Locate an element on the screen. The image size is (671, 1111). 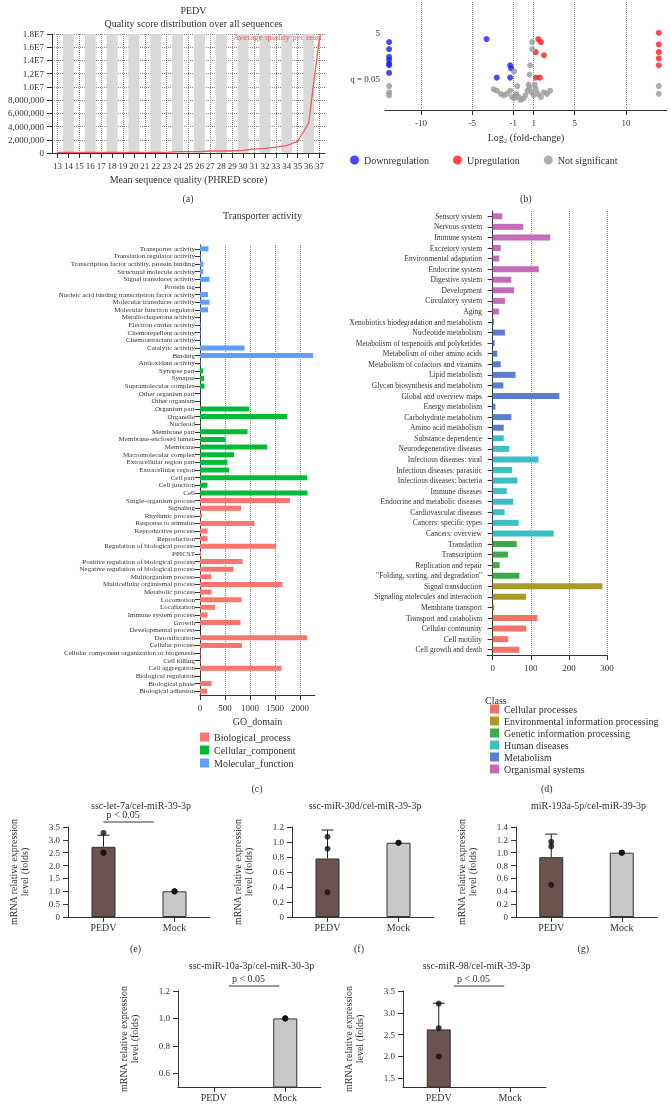
x-tick-label: 500 is located at coordinates (225, 707).